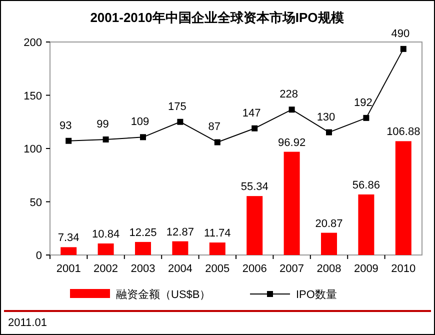 This screenshot has height=335, width=435. Describe the element at coordinates (106, 234) in the screenshot. I see `data-label: 10.84` at that location.